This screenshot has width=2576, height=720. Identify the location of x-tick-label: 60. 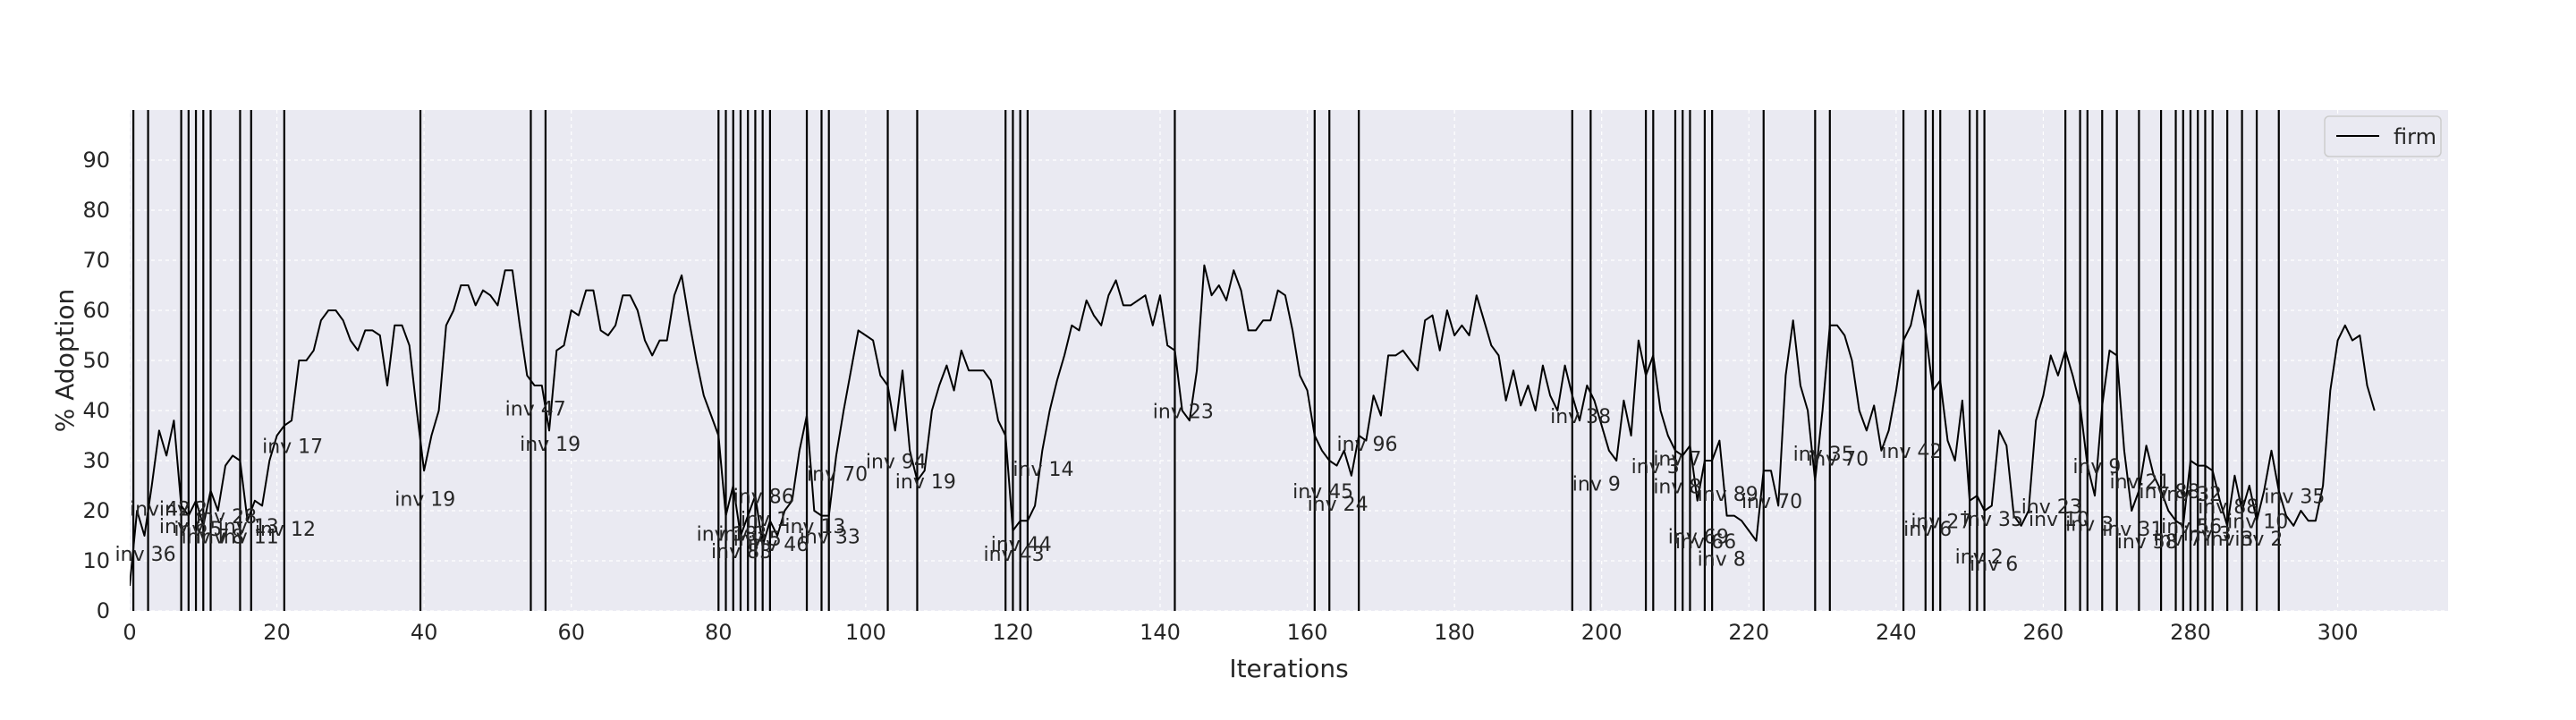
(571, 632).